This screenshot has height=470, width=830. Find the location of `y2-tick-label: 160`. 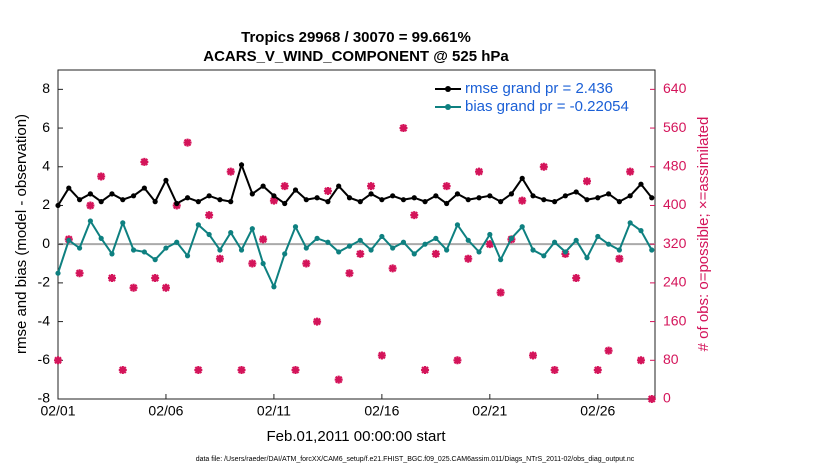

y2-tick-label: 160 is located at coordinates (675, 320).